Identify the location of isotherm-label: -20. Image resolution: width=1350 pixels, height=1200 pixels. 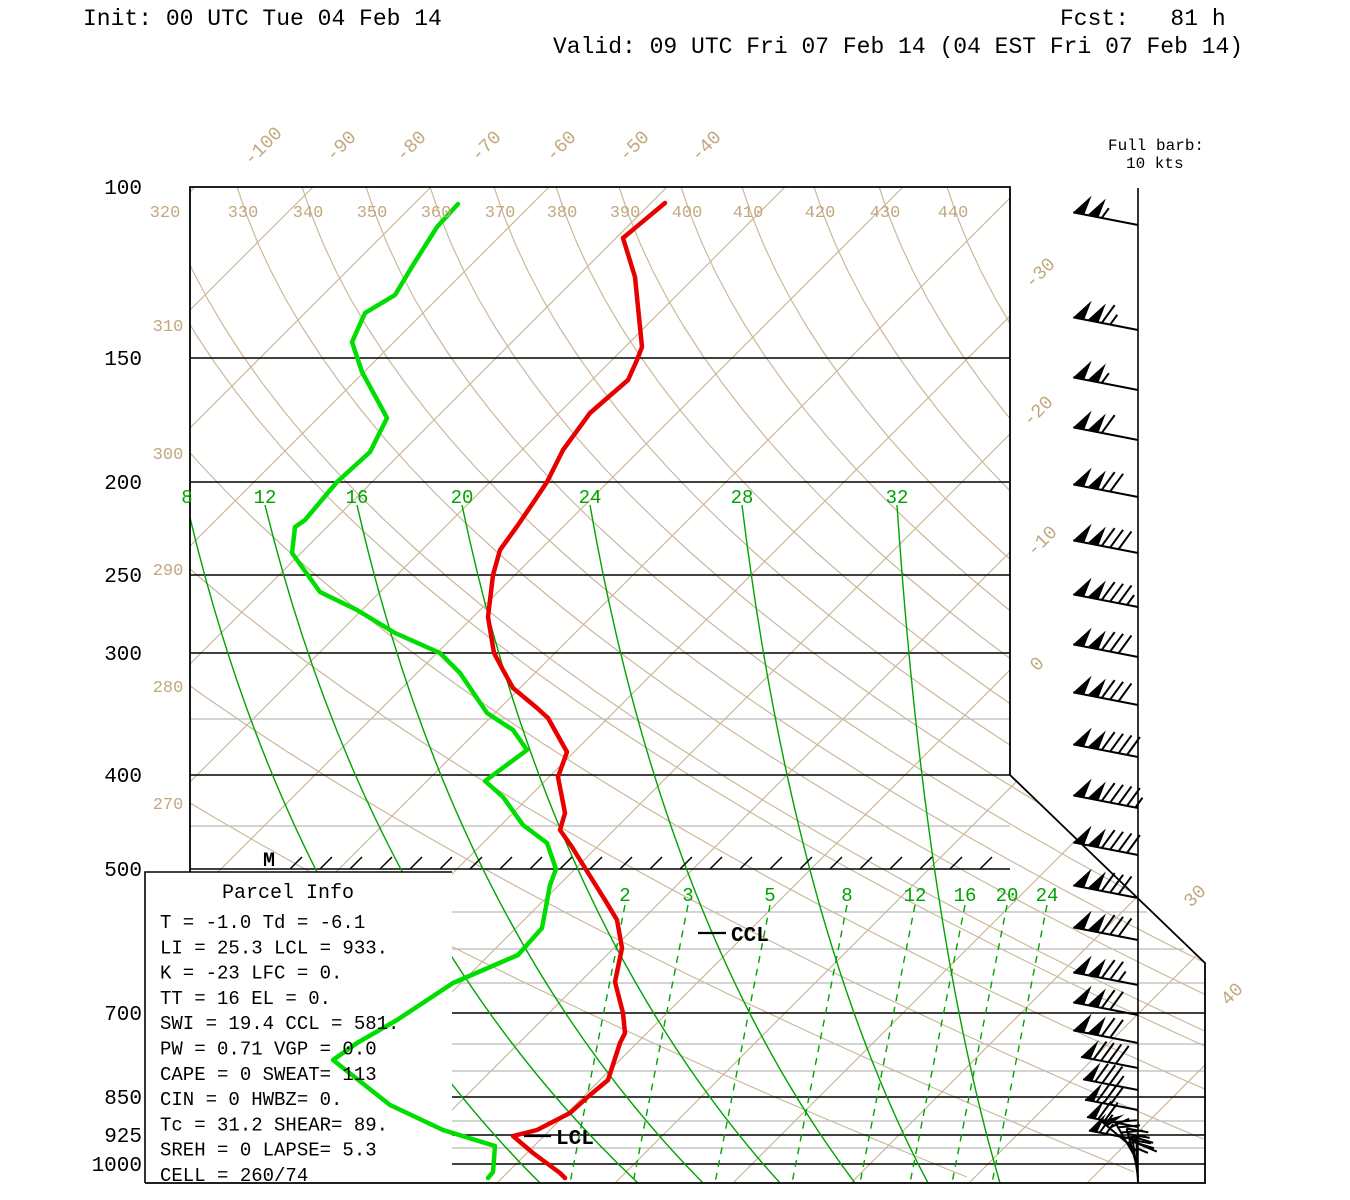
(1039, 412).